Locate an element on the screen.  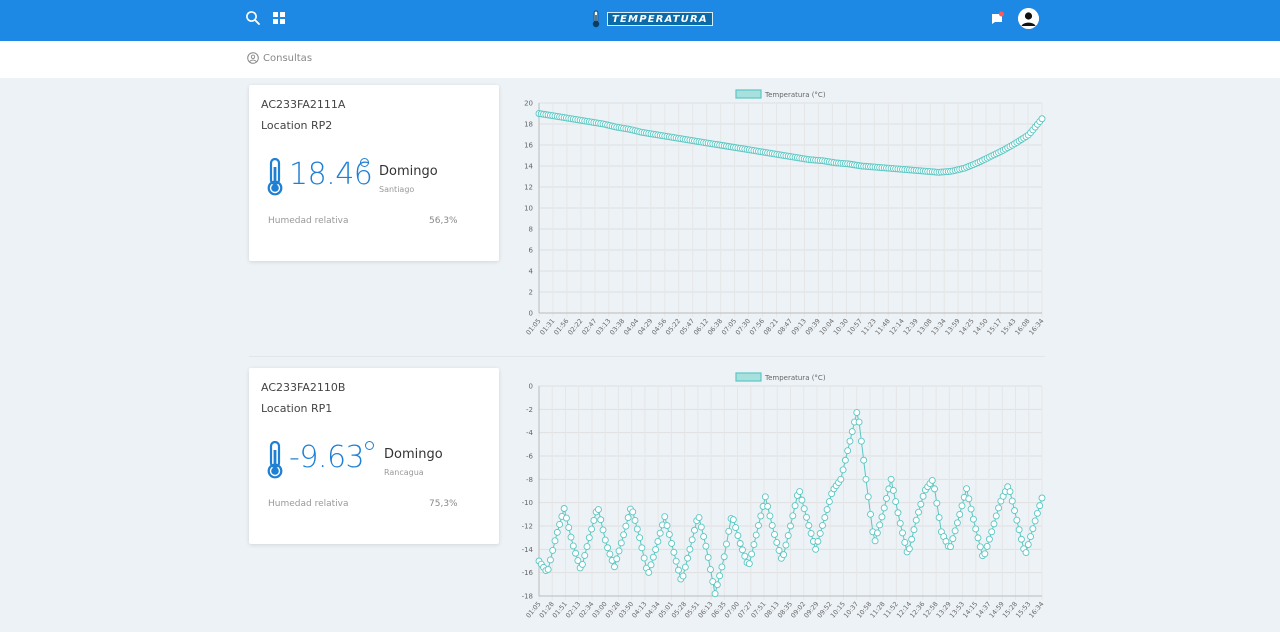
breadcrumb: Consultas is located at coordinates (279, 58).